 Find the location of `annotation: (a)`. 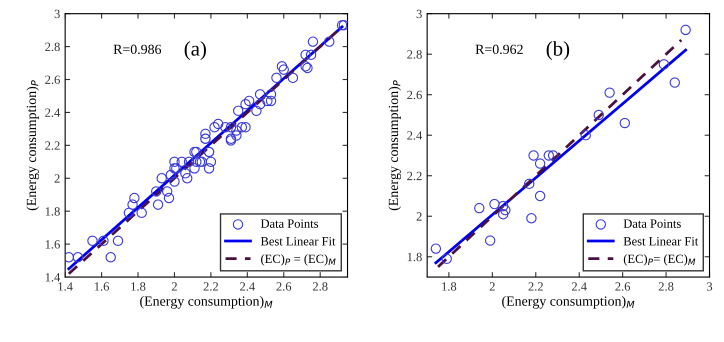

annotation: (a) is located at coordinates (195, 50).